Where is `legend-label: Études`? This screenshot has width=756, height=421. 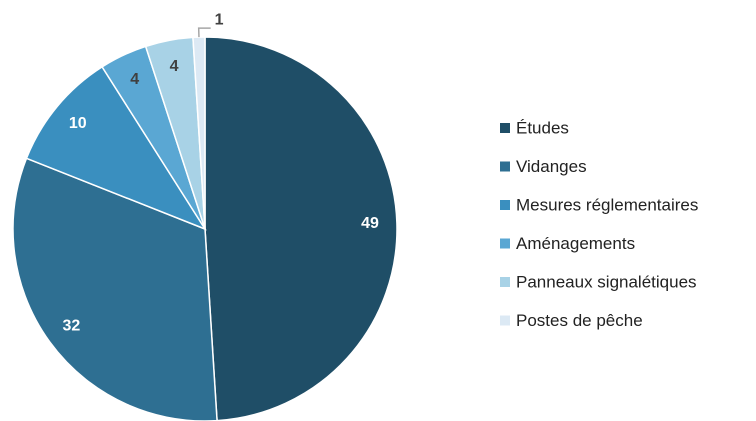 legend-label: Études is located at coordinates (542, 127).